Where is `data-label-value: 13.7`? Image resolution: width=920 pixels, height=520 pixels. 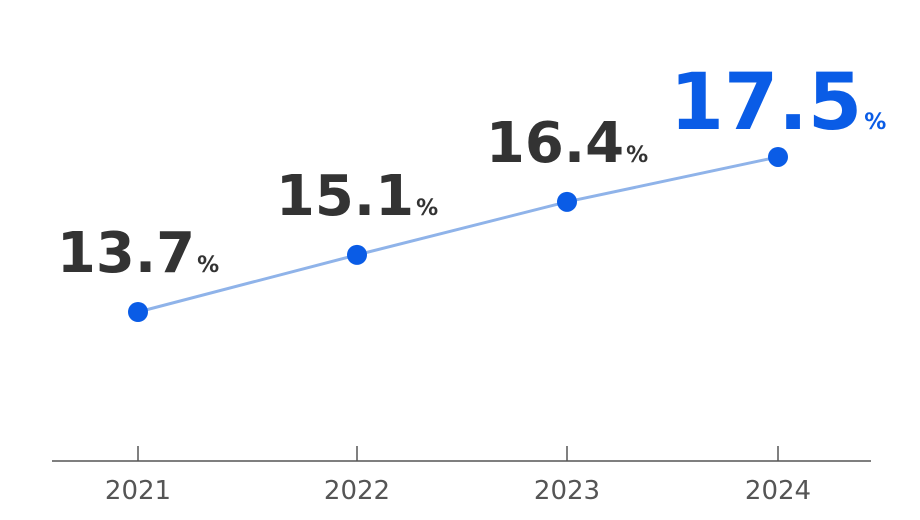 data-label-value: 13.7 is located at coordinates (126, 253).